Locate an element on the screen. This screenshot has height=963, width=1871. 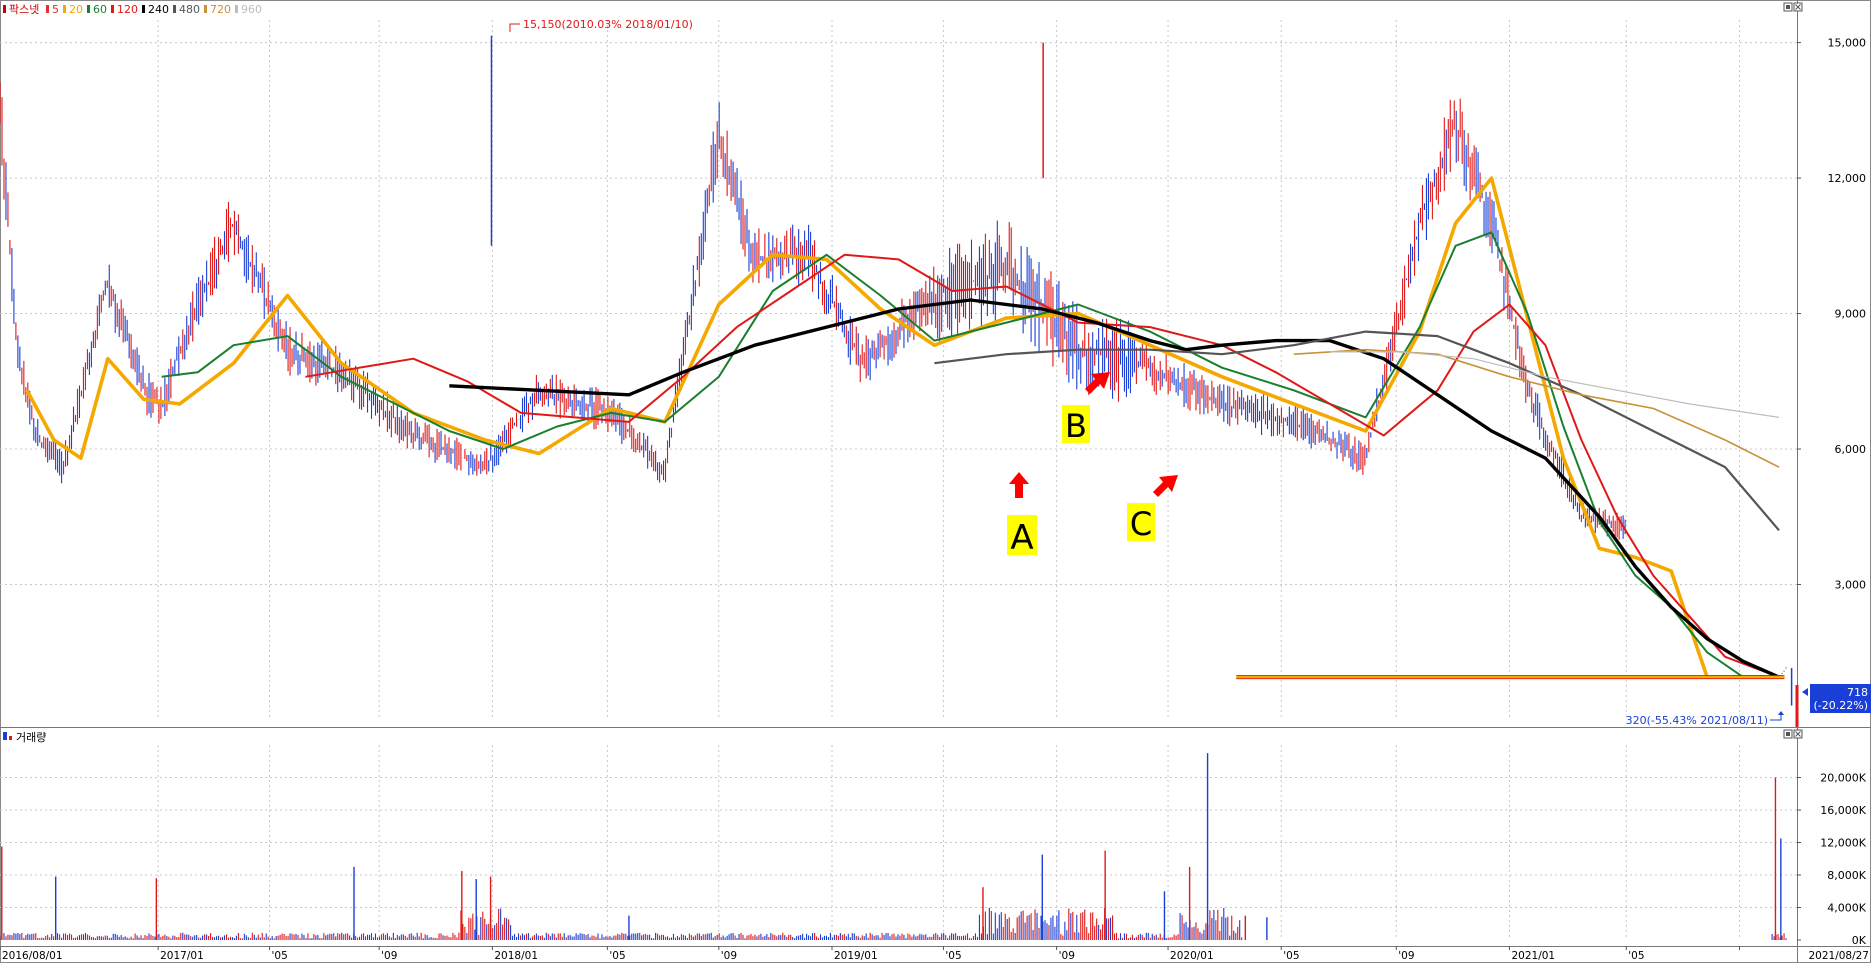
legend-item-7: 720 is located at coordinates (220, 9).